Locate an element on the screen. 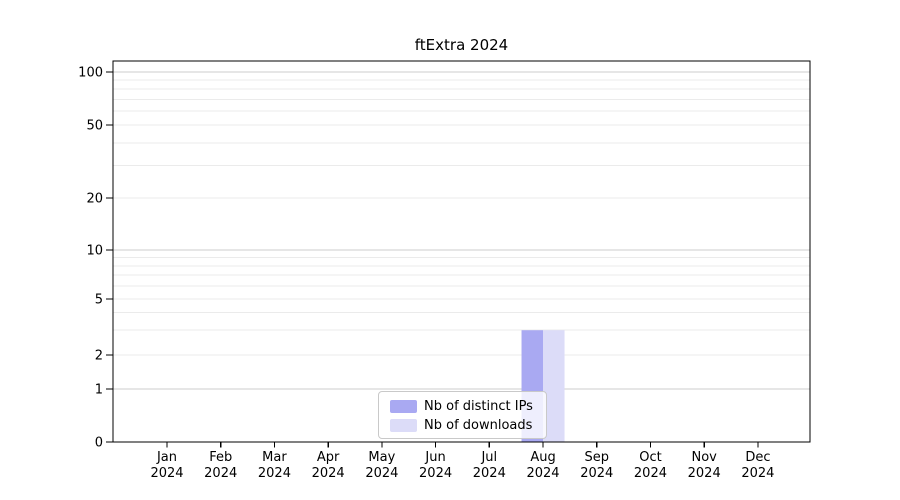 The width and height of the screenshot is (900, 500). x-tick-label: Mar 2024 is located at coordinates (274, 465).